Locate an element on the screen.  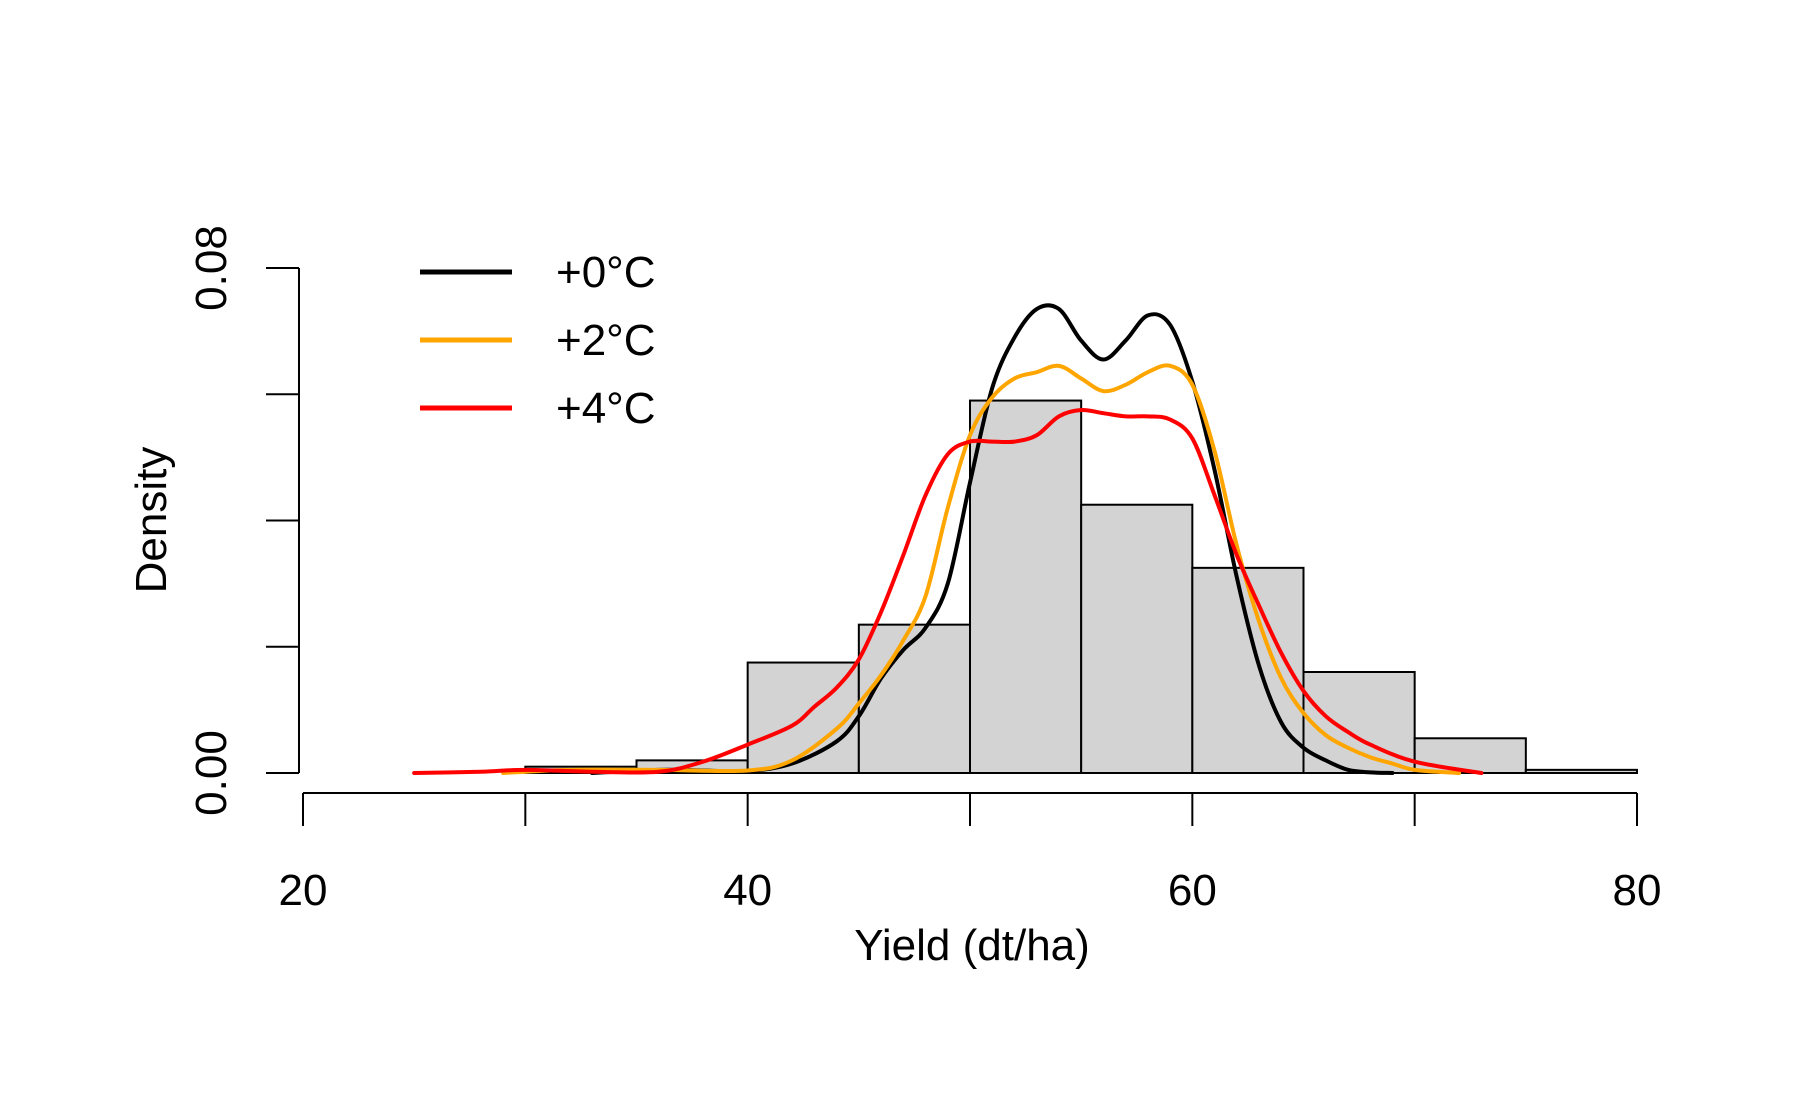
legend-label: +2°C is located at coordinates (606, 340).